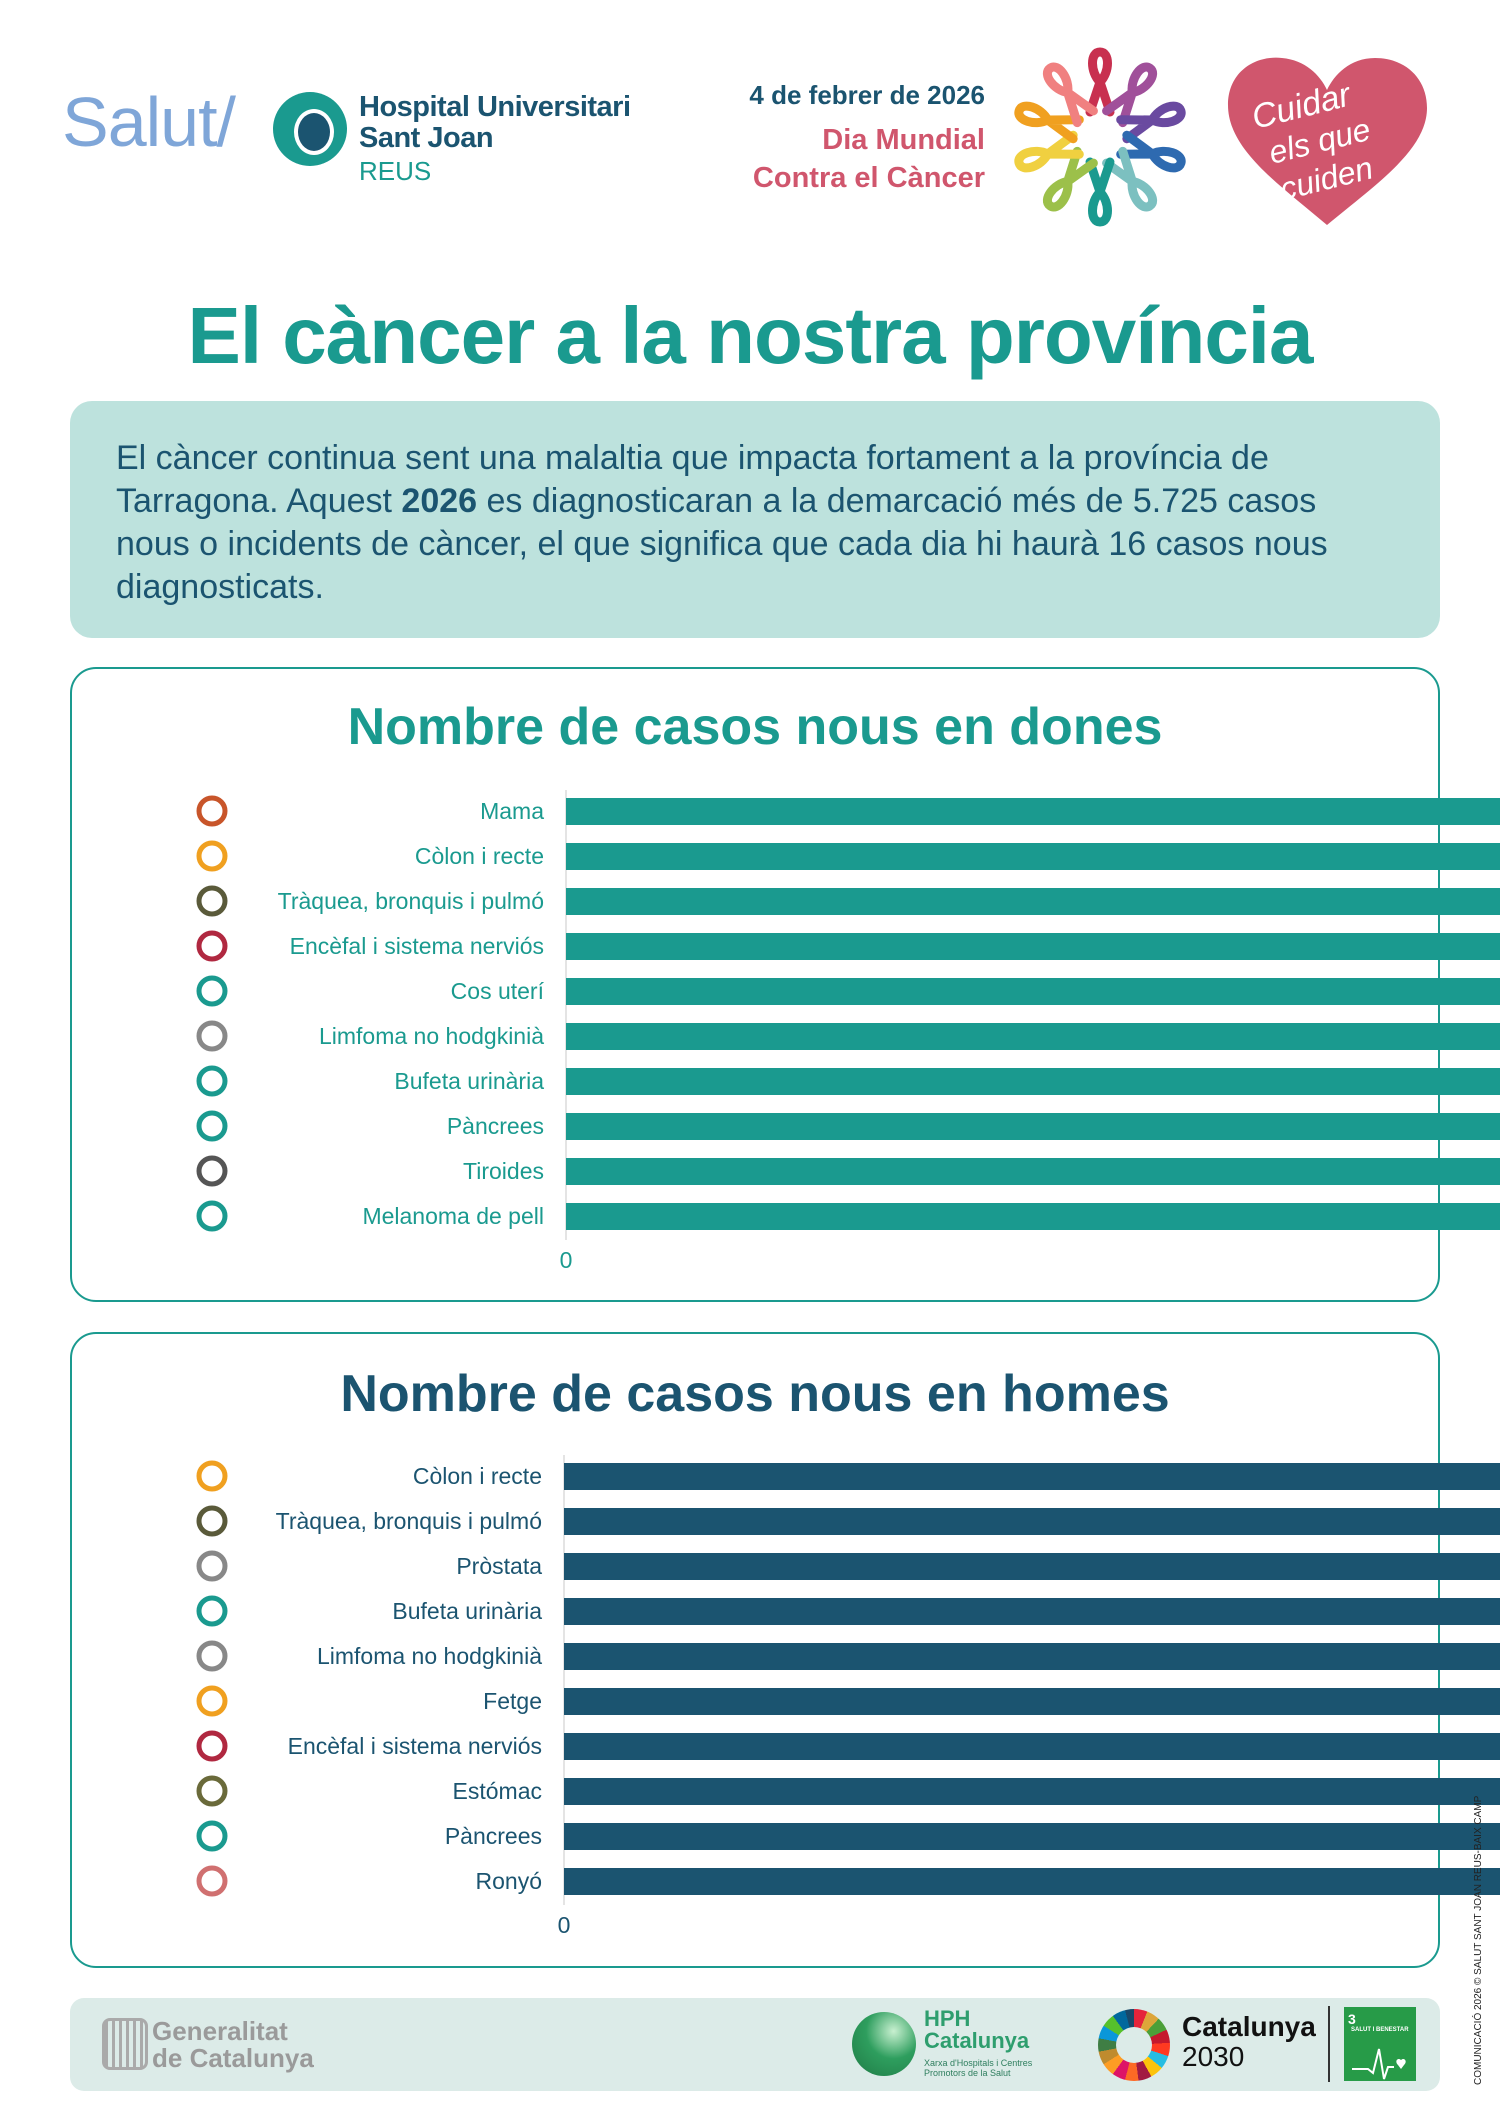 The width and height of the screenshot is (1500, 2124). What do you see at coordinates (947, 2018) in the screenshot?
I see `hph-line1: HPH` at bounding box center [947, 2018].